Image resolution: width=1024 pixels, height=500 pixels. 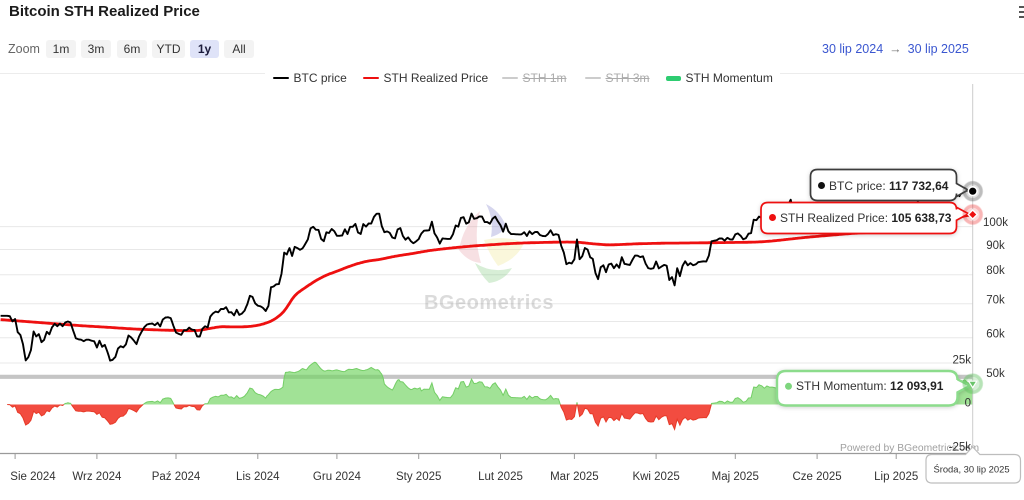 What do you see at coordinates (896, 477) in the screenshot?
I see `svg-text: Lip 2025` at bounding box center [896, 477].